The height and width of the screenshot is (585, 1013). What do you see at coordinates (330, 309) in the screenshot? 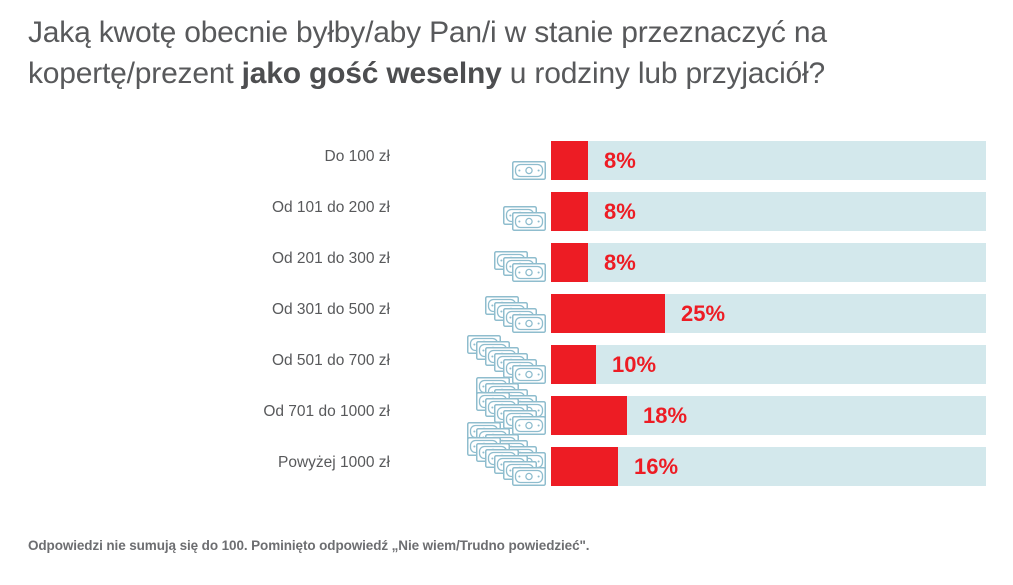
I see `category-label: Od 301 do 500 zł` at bounding box center [330, 309].